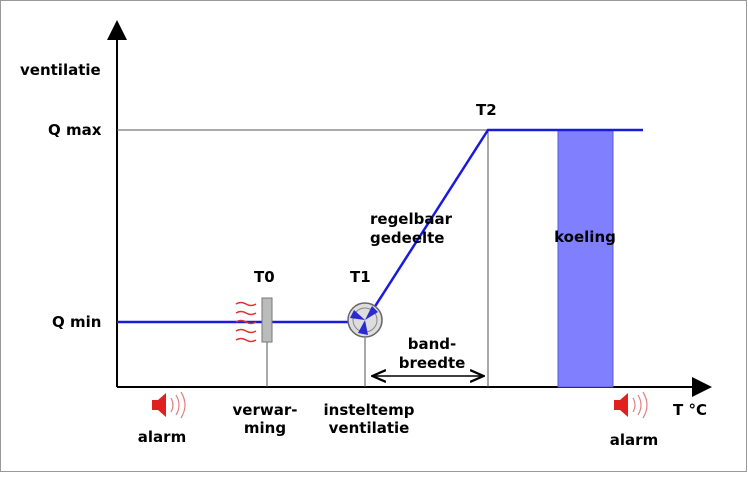 This screenshot has width=748, height=477. I want to click on verwarming-label: ming, so click(265, 428).